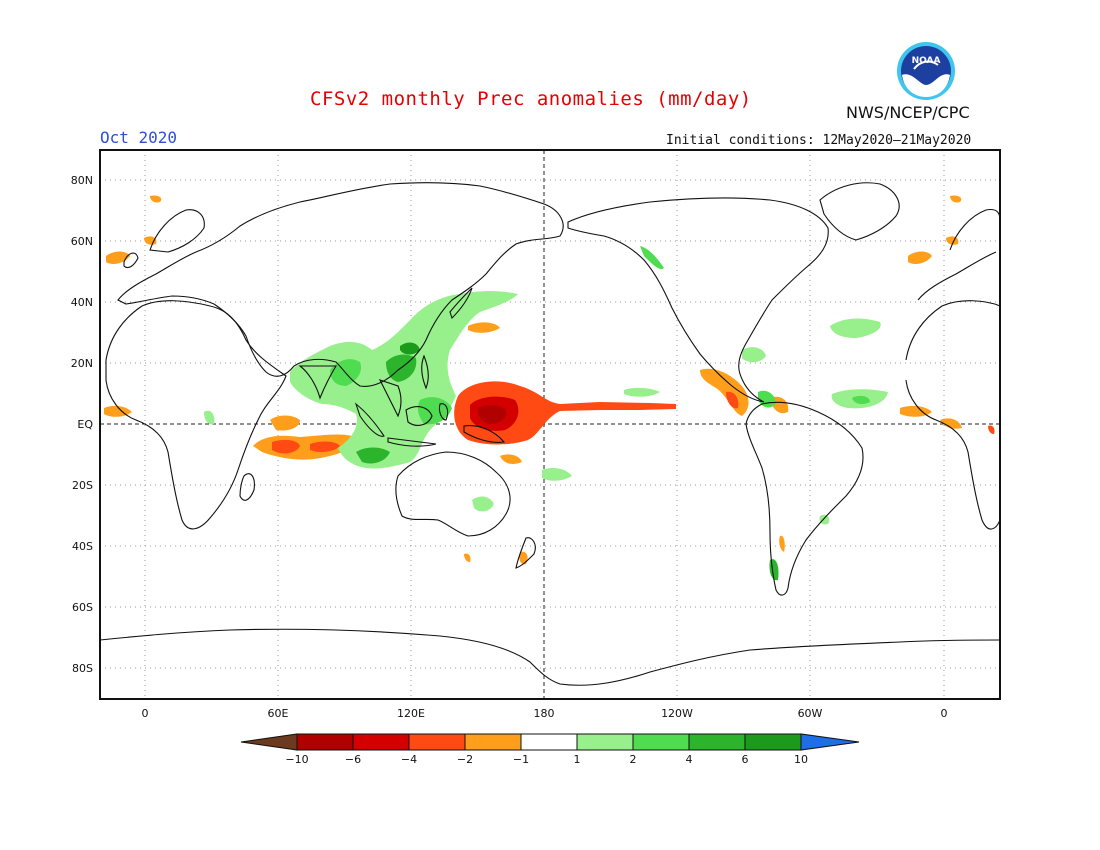 Image resolution: width=1100 pixels, height=850 pixels. Describe the element at coordinates (296, 759) in the screenshot. I see `colorbar-tick-label: −10` at that location.